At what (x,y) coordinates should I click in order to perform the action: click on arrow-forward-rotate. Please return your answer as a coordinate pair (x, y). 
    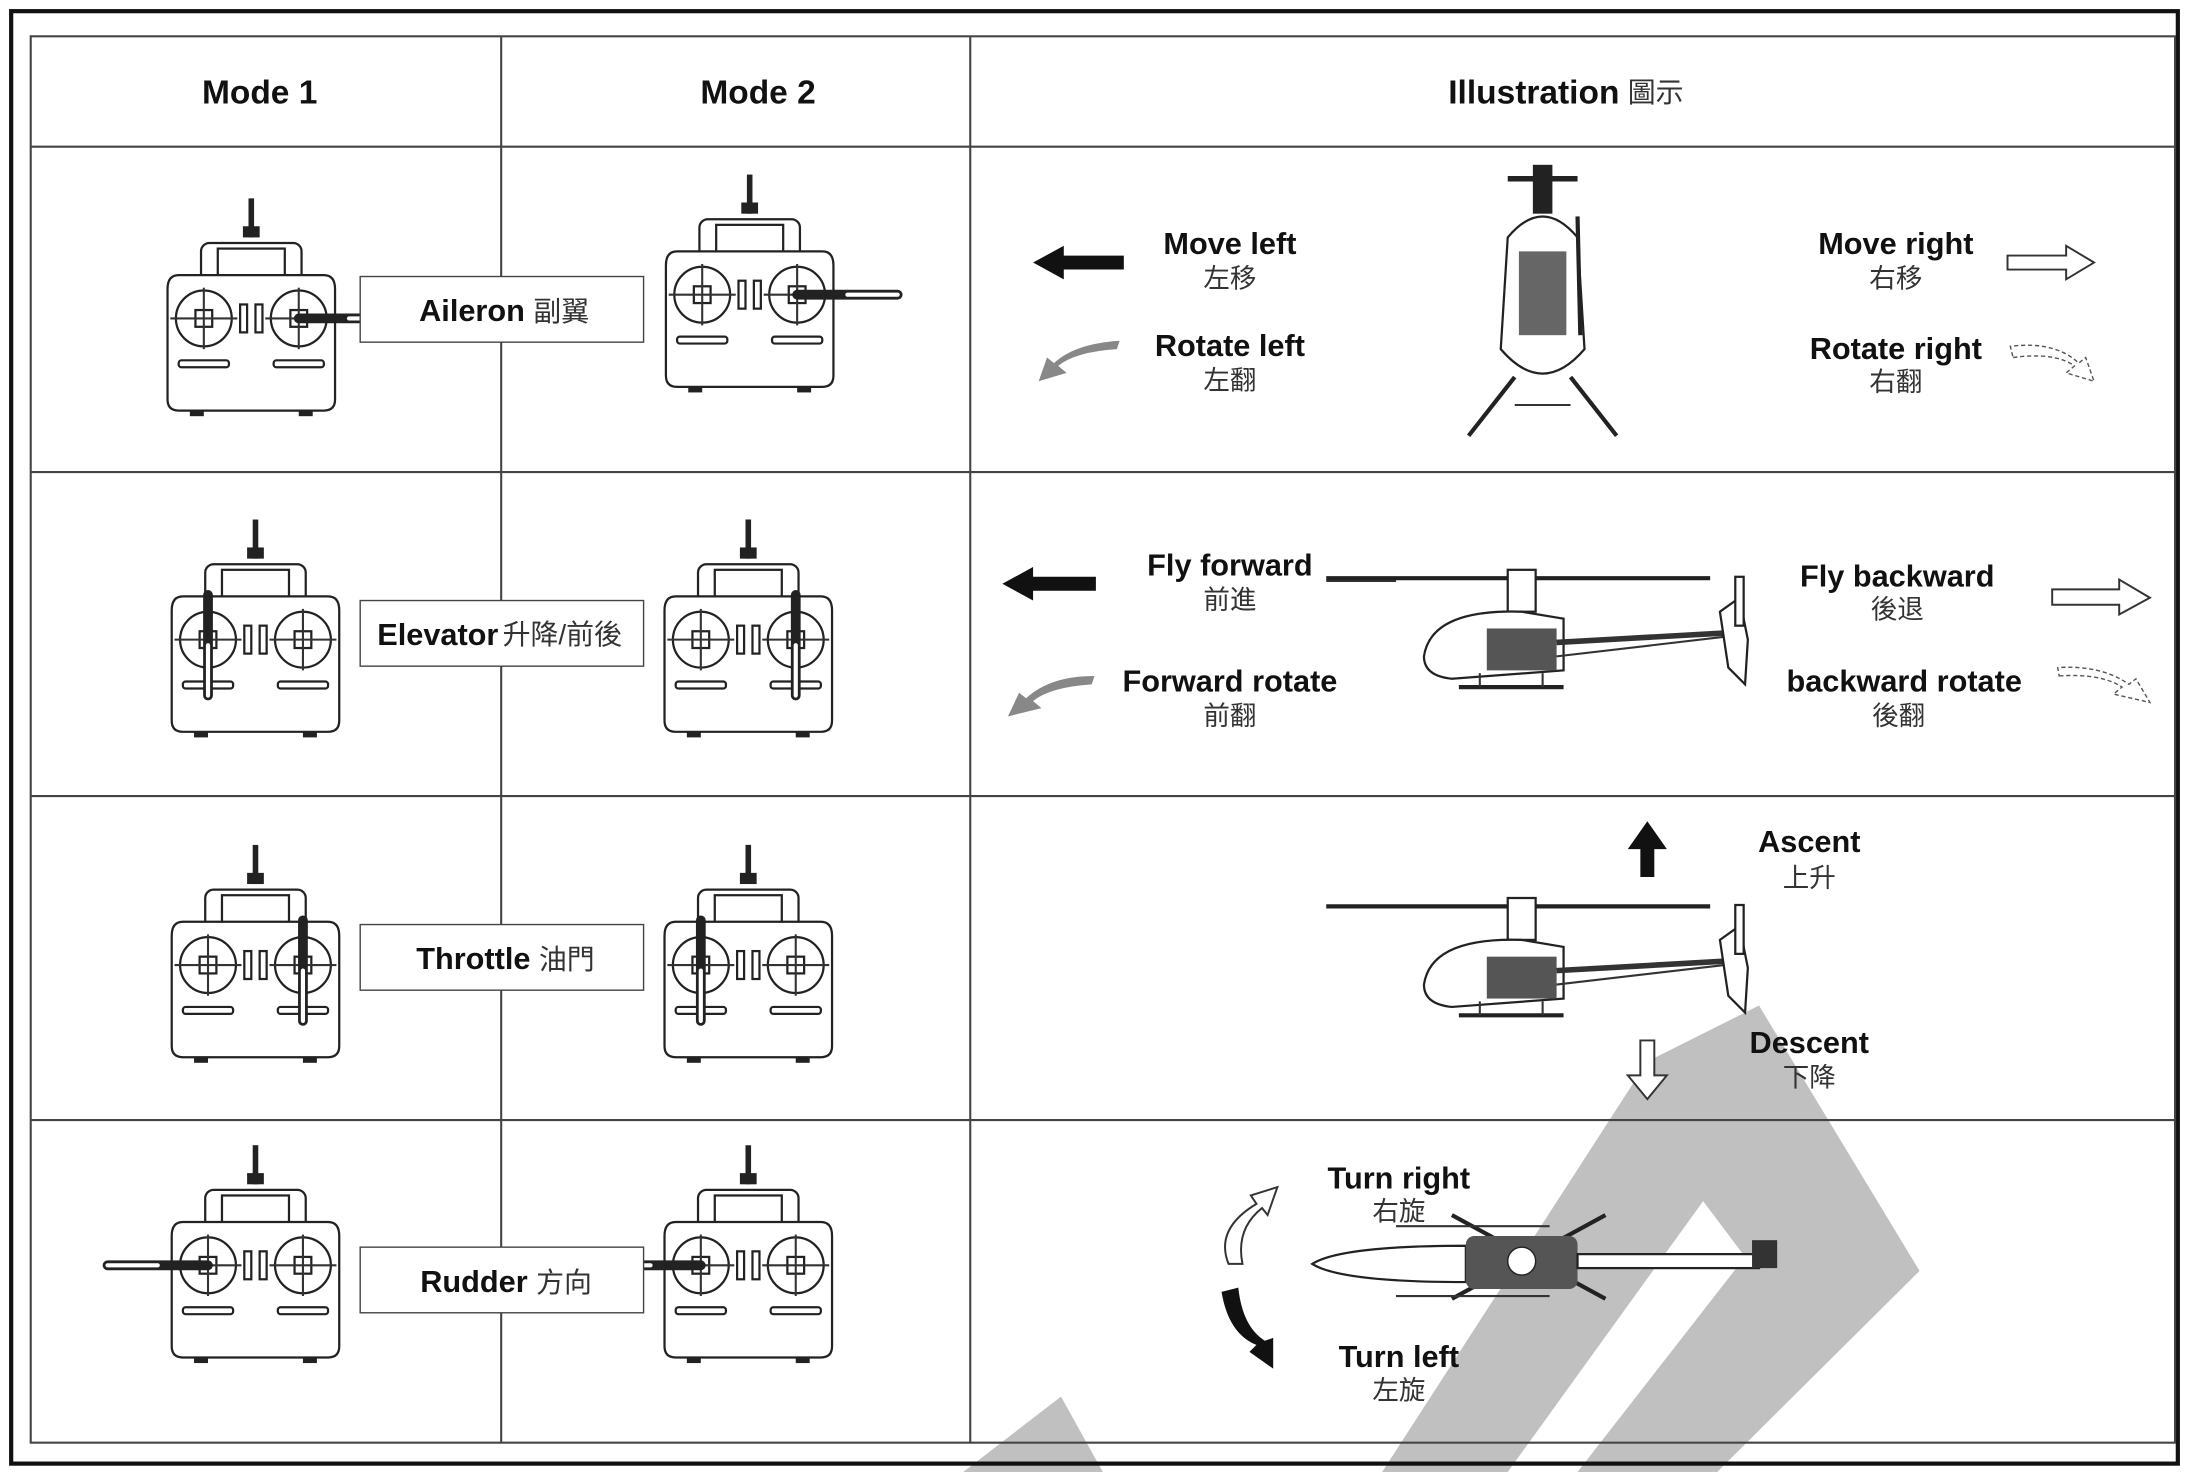
    Looking at the image, I should click on (1051, 696).